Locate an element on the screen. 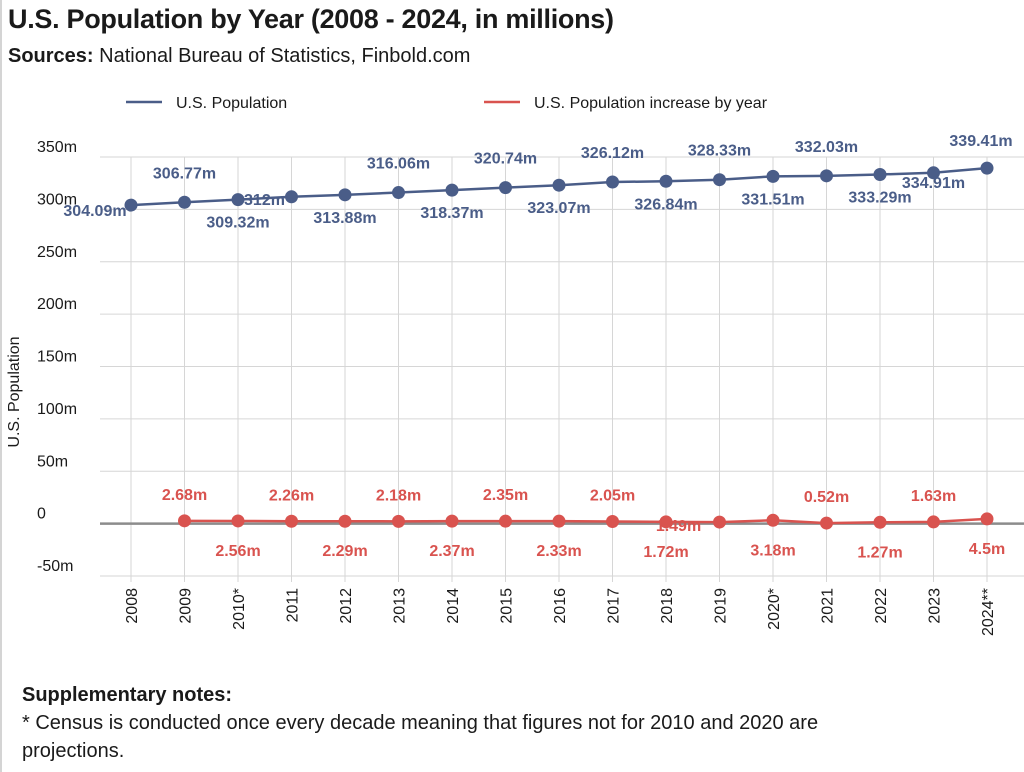 This screenshot has width=1024, height=772. data-label-population: 320.74m is located at coordinates (505, 159).